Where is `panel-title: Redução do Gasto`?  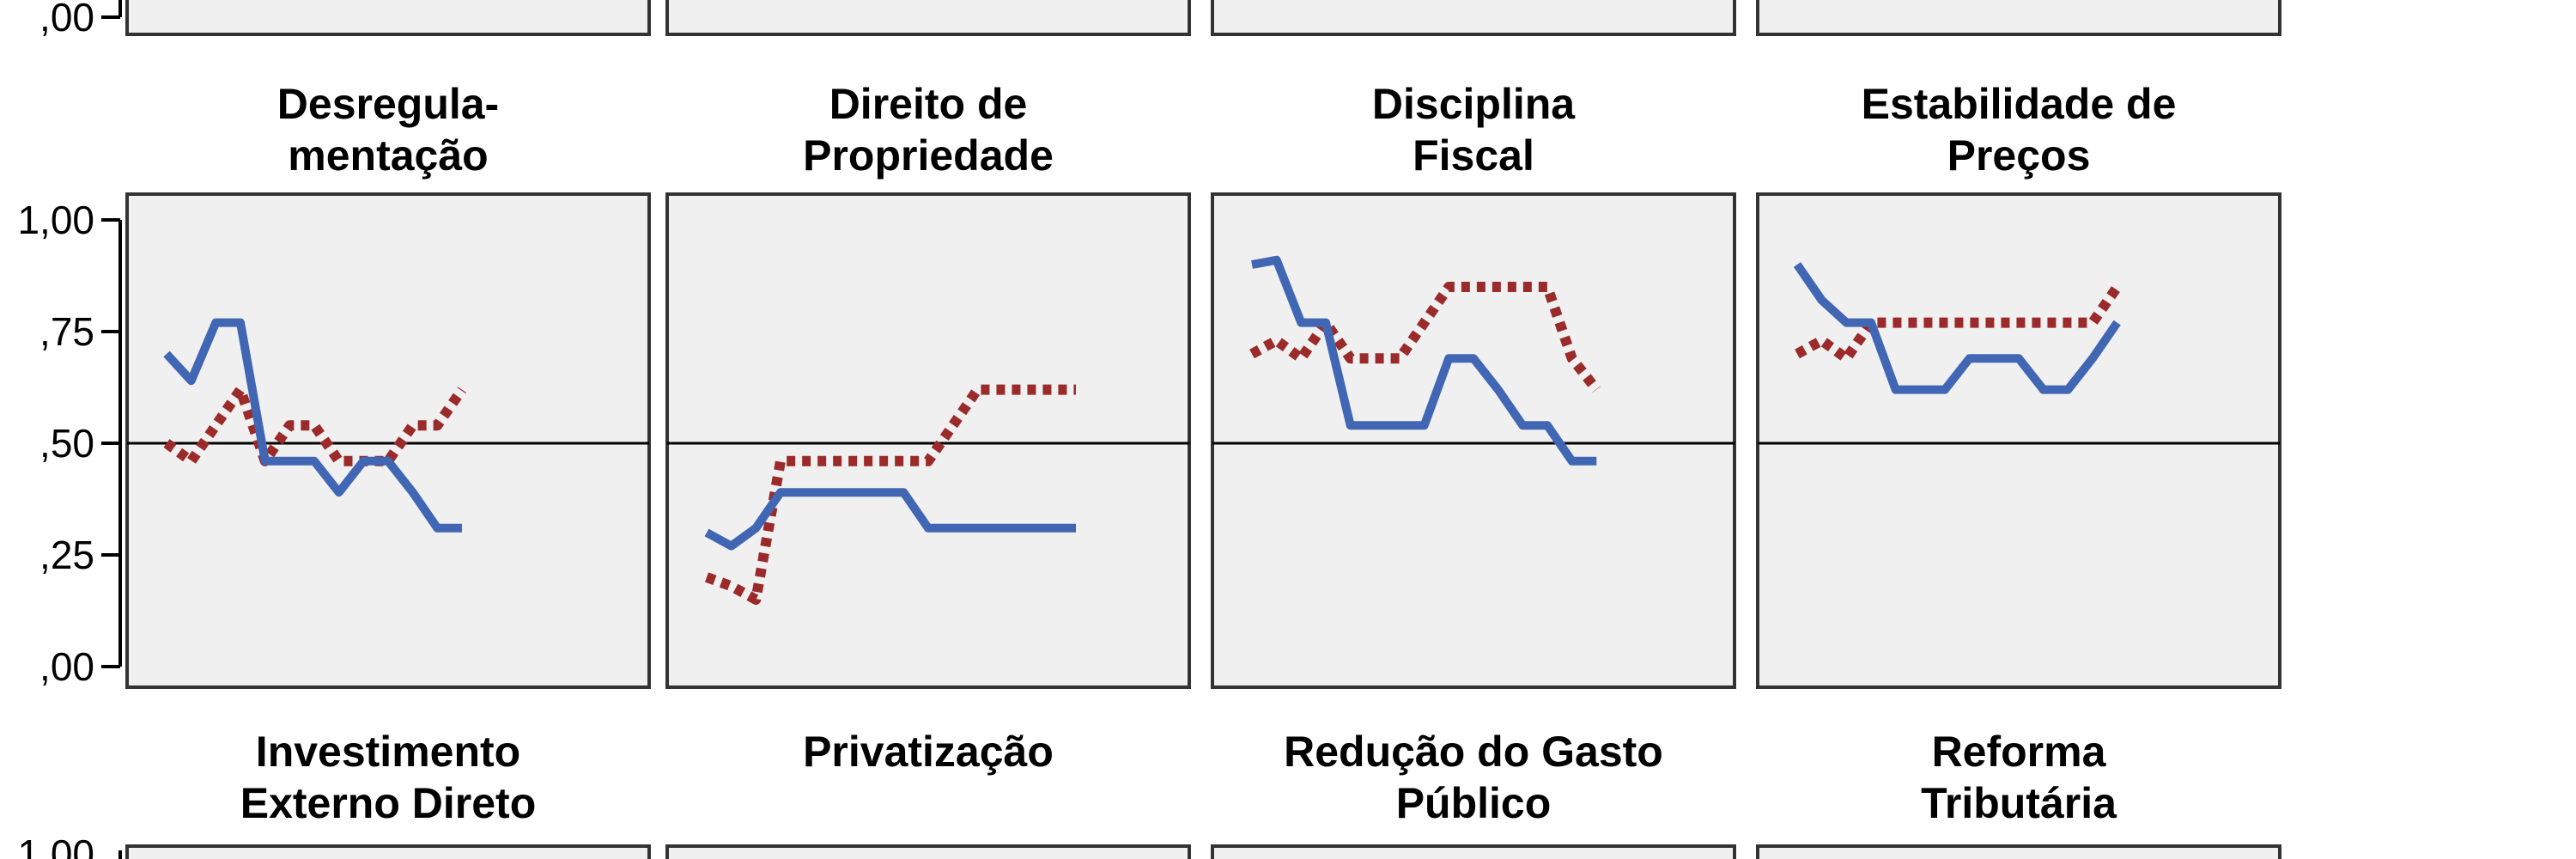
panel-title: Redução do Gasto is located at coordinates (1473, 752).